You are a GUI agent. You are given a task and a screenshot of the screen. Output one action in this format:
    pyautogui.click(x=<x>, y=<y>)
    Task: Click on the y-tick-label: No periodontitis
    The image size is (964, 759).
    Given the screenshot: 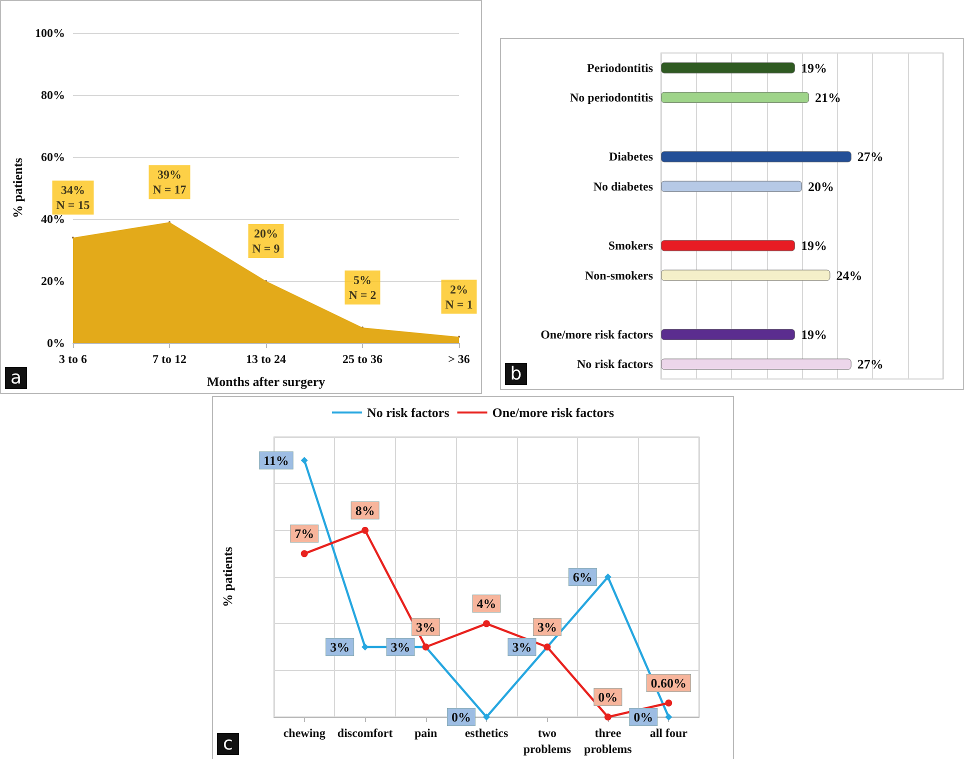 What is the action you would take?
    pyautogui.click(x=612, y=97)
    